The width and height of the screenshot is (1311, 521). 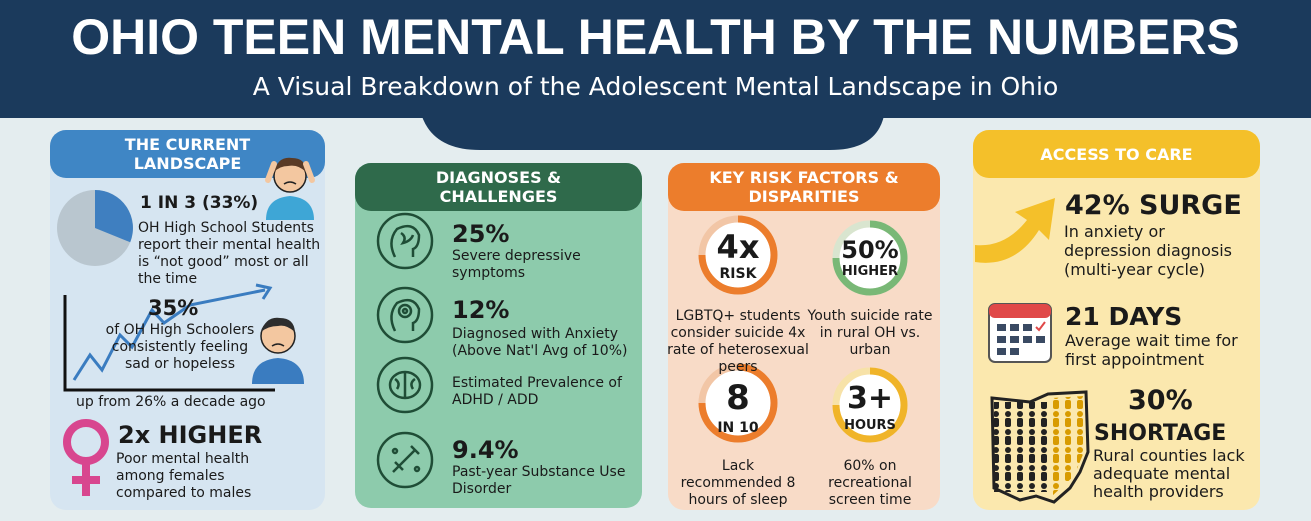 What do you see at coordinates (481, 310) in the screenshot?
I see `stat: 12%` at bounding box center [481, 310].